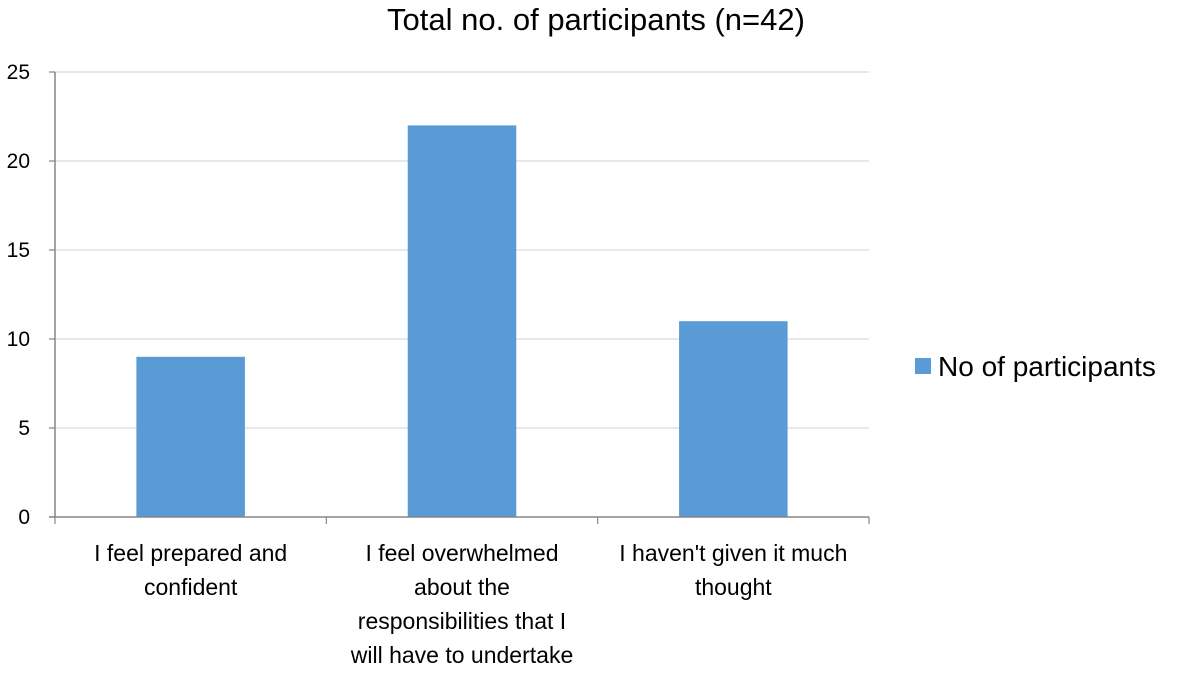 Image resolution: width=1181 pixels, height=675 pixels. I want to click on y-tick-label: 20, so click(18, 161).